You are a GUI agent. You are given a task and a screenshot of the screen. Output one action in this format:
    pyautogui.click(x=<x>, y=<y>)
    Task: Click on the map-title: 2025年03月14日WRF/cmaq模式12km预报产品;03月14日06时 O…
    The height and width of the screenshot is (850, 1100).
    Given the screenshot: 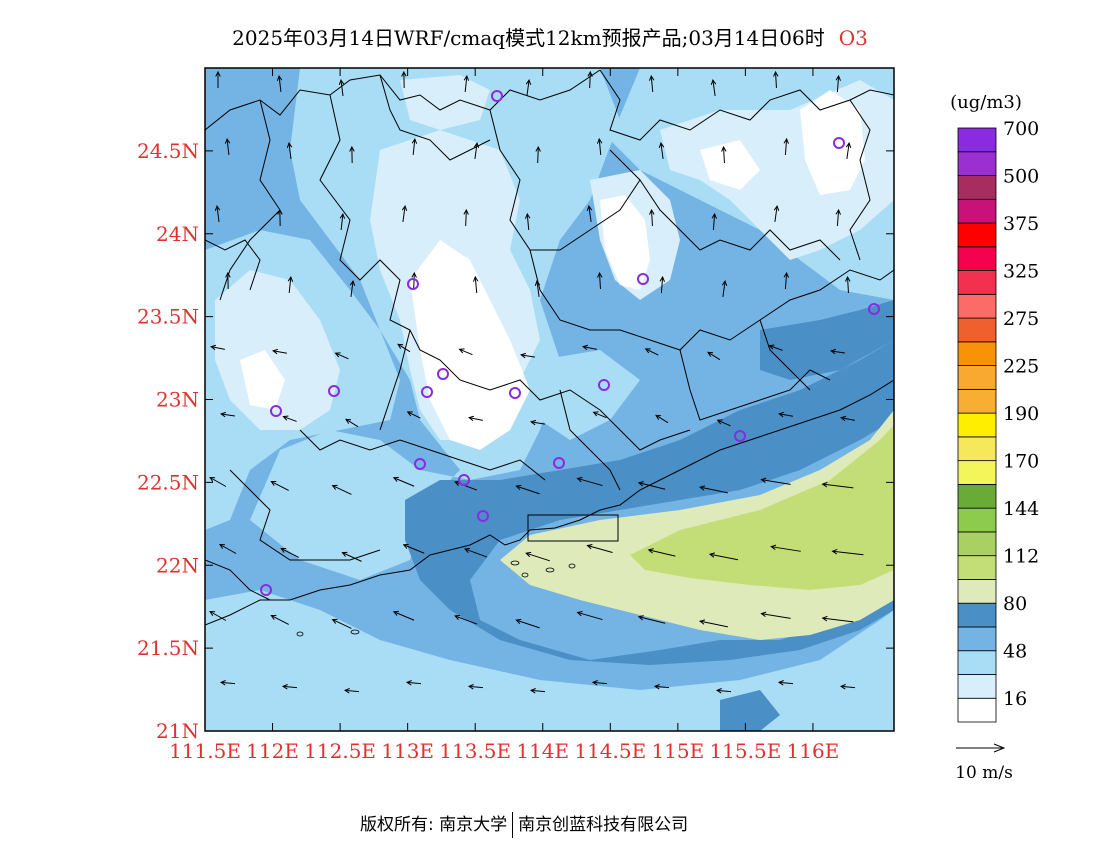 What is the action you would take?
    pyautogui.click(x=550, y=36)
    